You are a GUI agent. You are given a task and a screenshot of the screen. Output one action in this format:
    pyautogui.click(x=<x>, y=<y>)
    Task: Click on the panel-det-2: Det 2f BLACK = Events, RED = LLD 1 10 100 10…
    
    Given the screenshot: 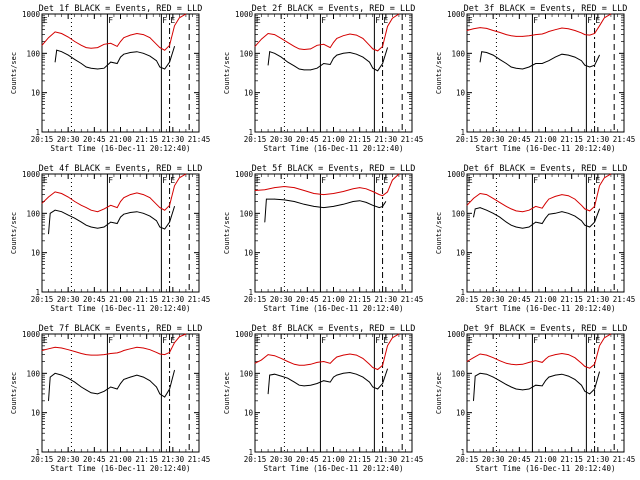 What is the action you would take?
    pyautogui.click(x=323, y=78)
    